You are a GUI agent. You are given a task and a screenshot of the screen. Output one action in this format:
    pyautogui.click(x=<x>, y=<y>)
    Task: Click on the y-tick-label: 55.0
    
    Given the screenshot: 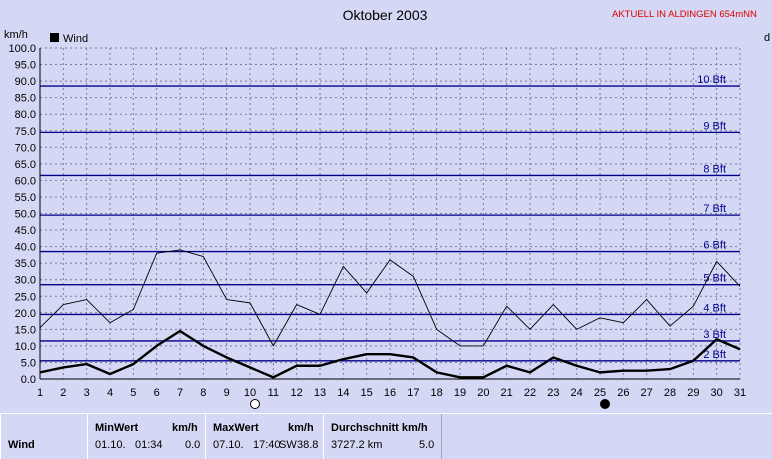 What is the action you would take?
    pyautogui.click(x=25, y=198)
    